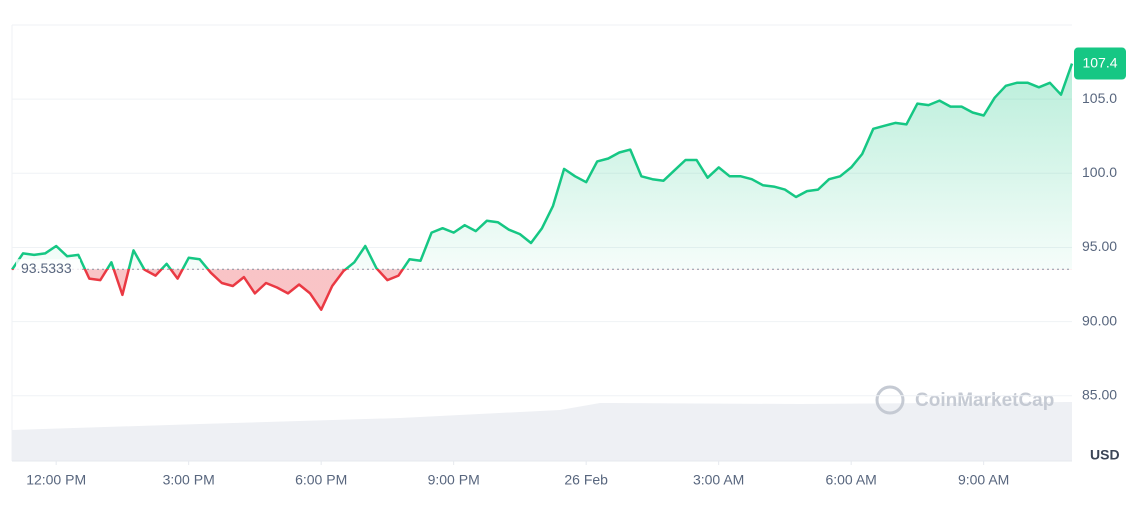  I want to click on watermark-logo, so click(890, 400).